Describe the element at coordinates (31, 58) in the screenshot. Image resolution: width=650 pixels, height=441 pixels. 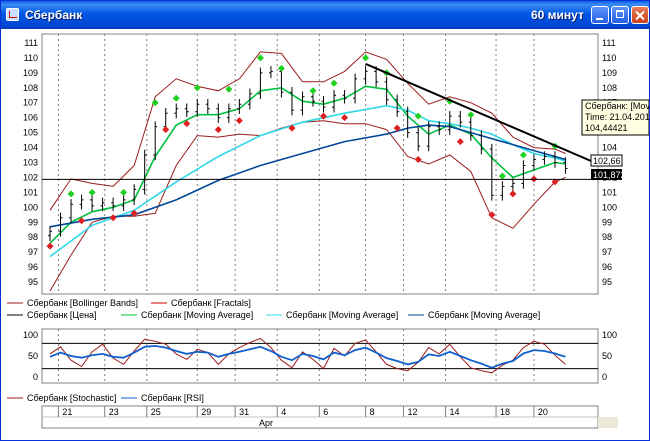
I see `y-tick-label-left: 110` at that location.